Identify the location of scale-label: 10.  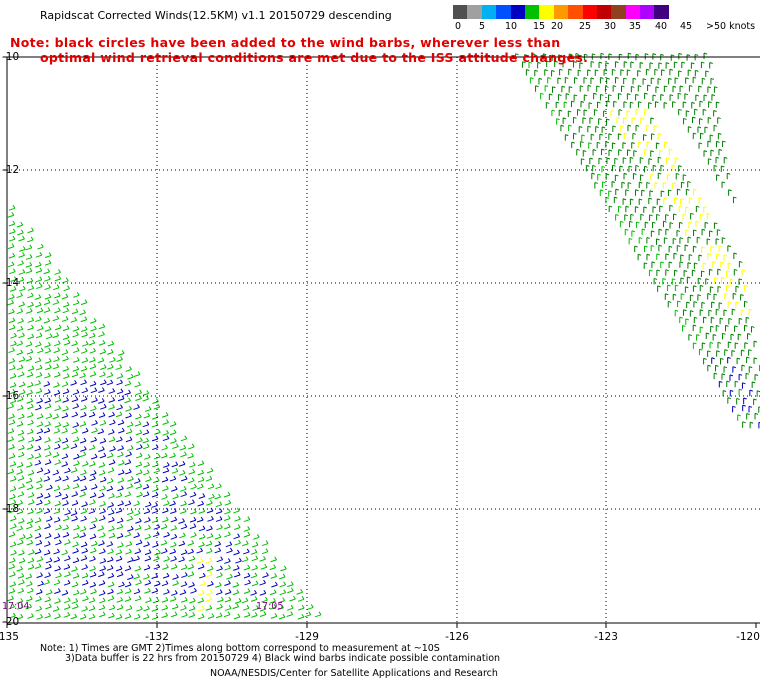
(511, 26).